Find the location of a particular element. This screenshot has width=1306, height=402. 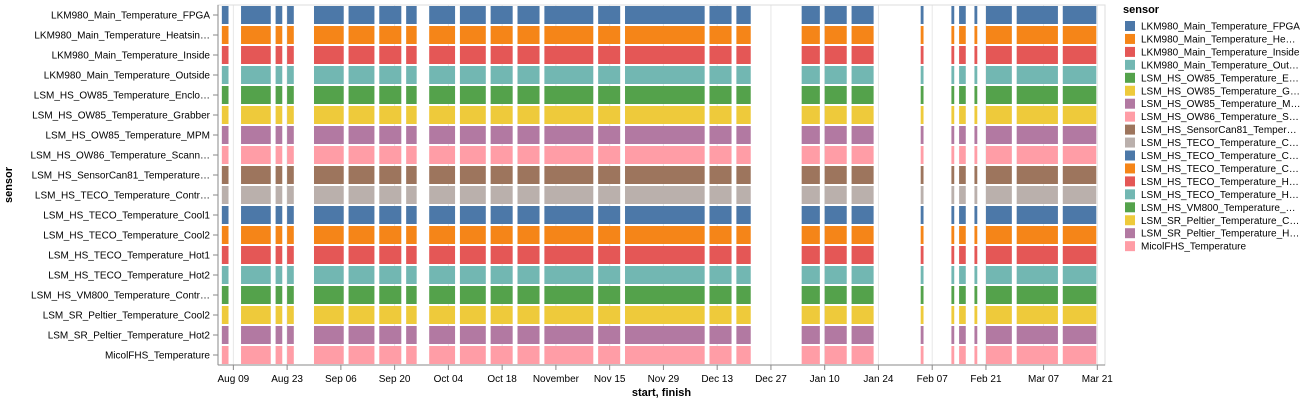

y-tick-label: LSM_HS_TECO_Temperature_Cool2 is located at coordinates (126, 236).